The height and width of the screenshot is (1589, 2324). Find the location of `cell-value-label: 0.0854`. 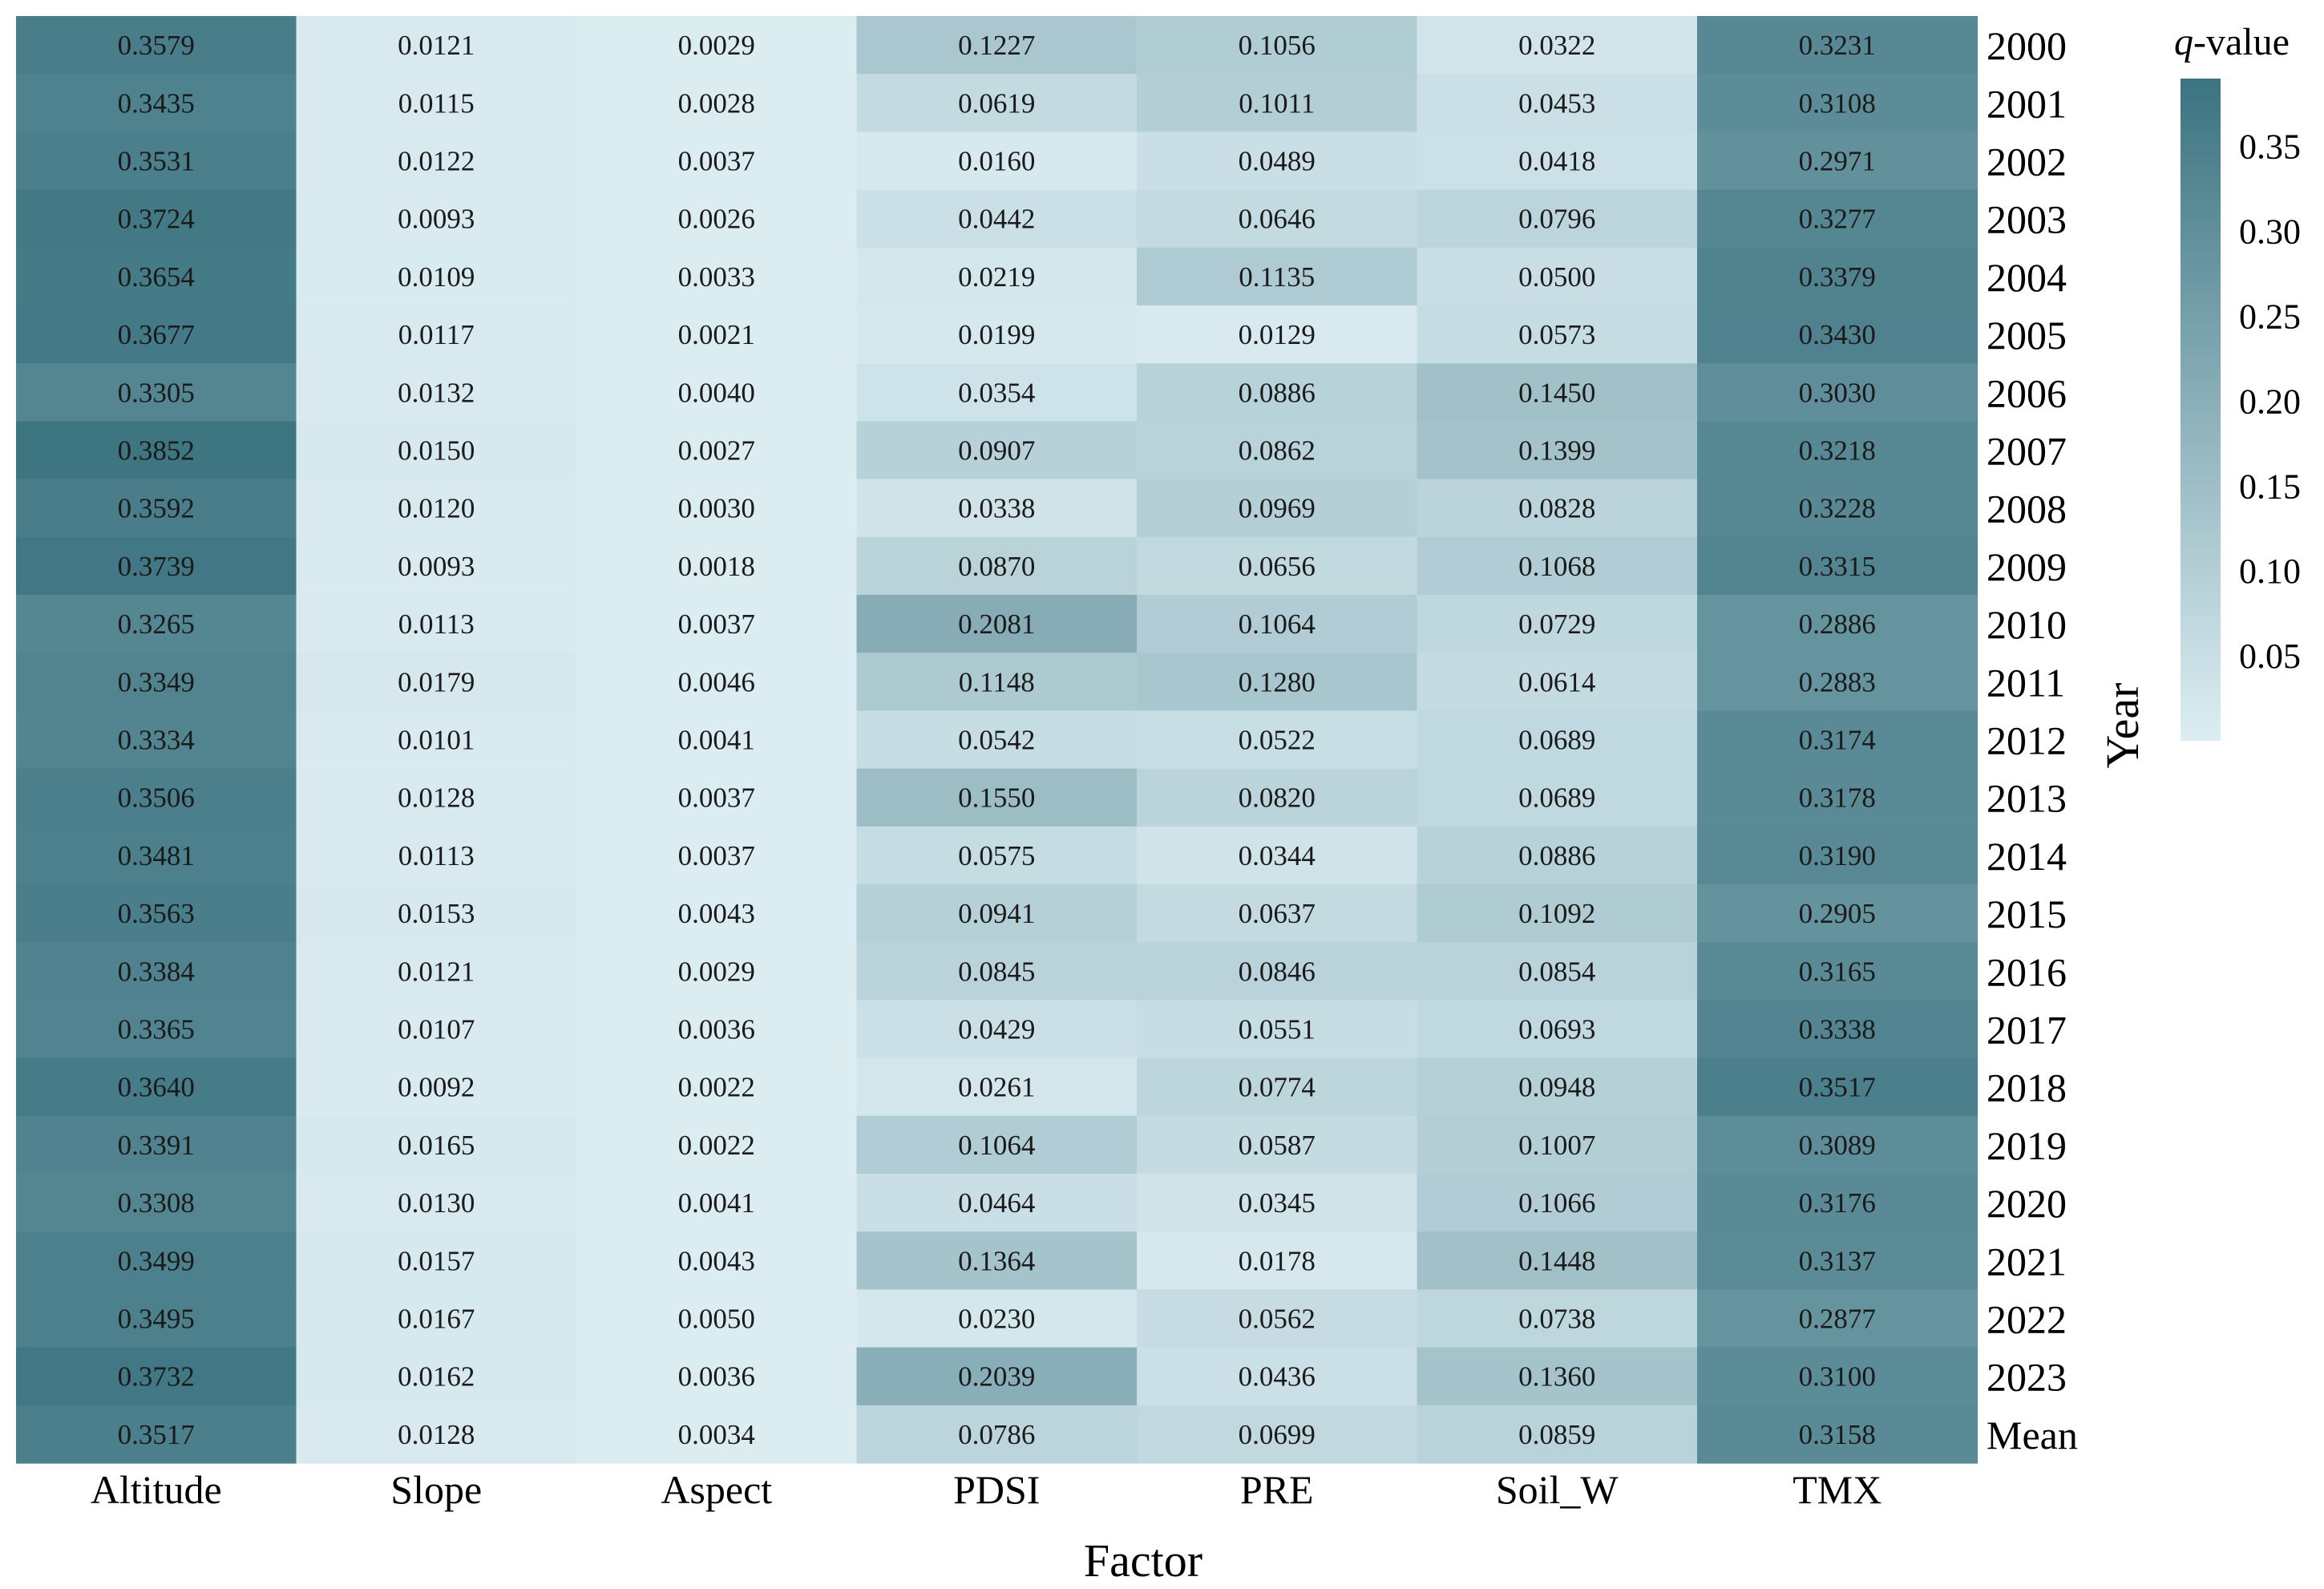

cell-value-label: 0.0854 is located at coordinates (1556, 971).